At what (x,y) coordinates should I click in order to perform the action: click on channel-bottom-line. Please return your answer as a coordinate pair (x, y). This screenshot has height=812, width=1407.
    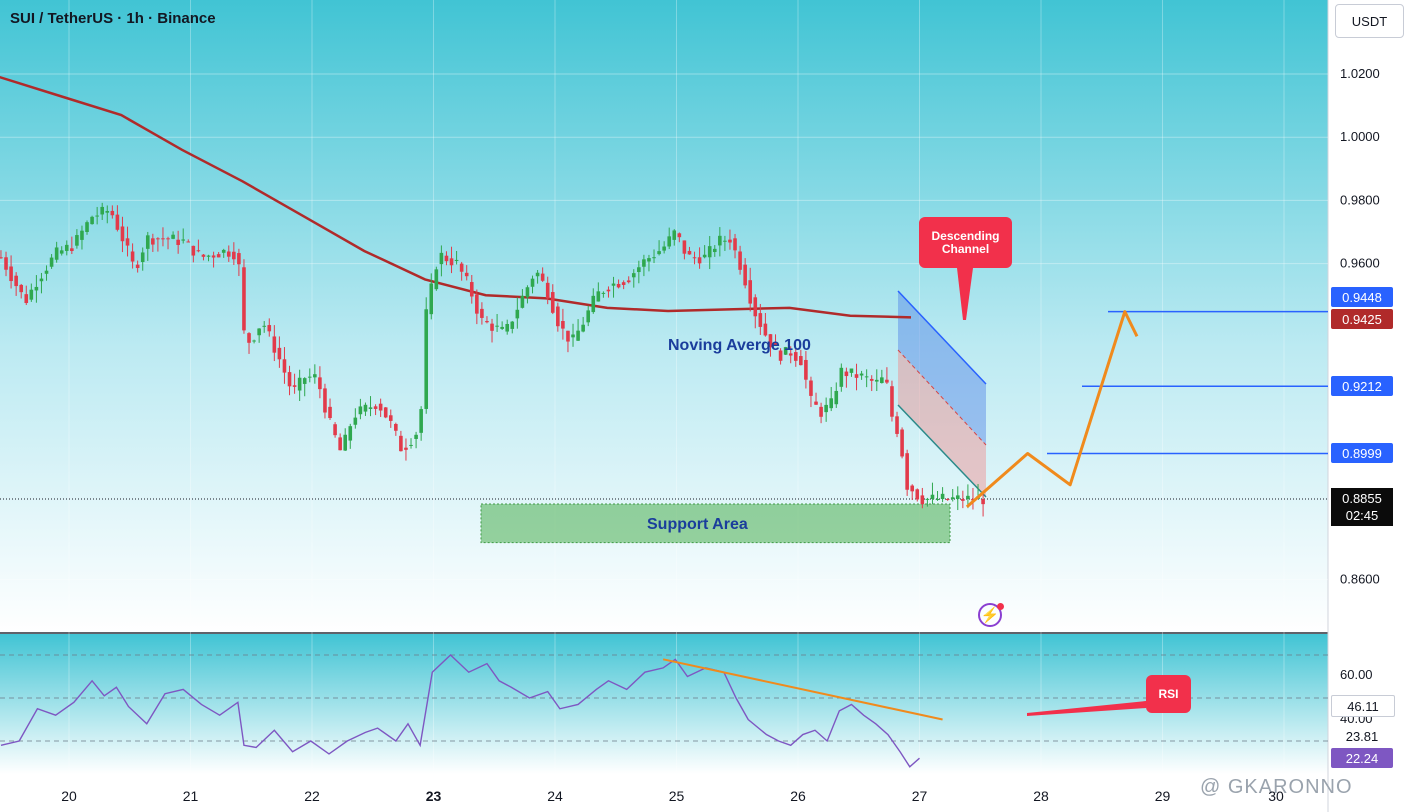
    Looking at the image, I should click on (942, 451).